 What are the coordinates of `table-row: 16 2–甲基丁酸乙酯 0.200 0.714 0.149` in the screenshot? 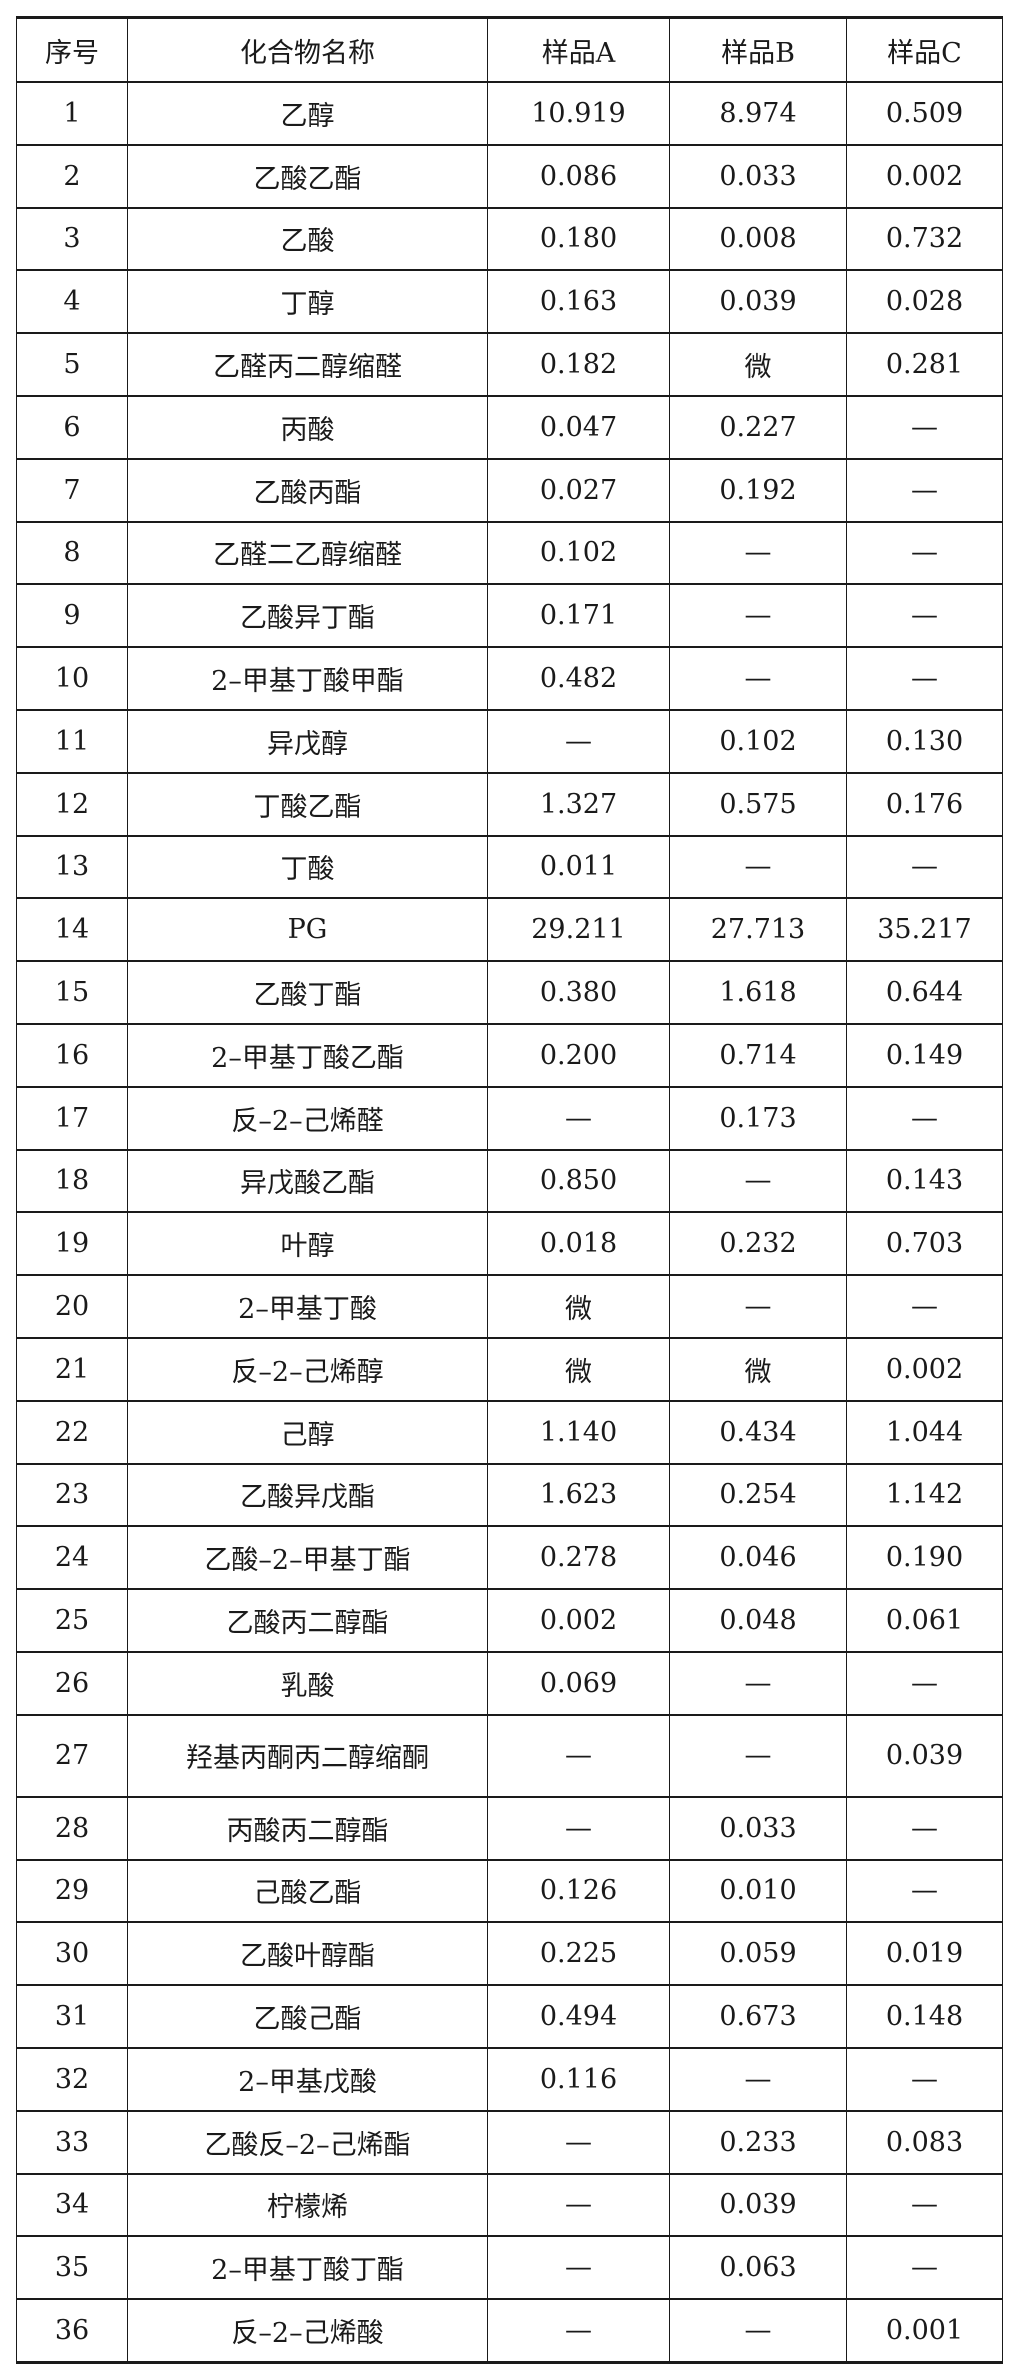 It's located at (509, 1055).